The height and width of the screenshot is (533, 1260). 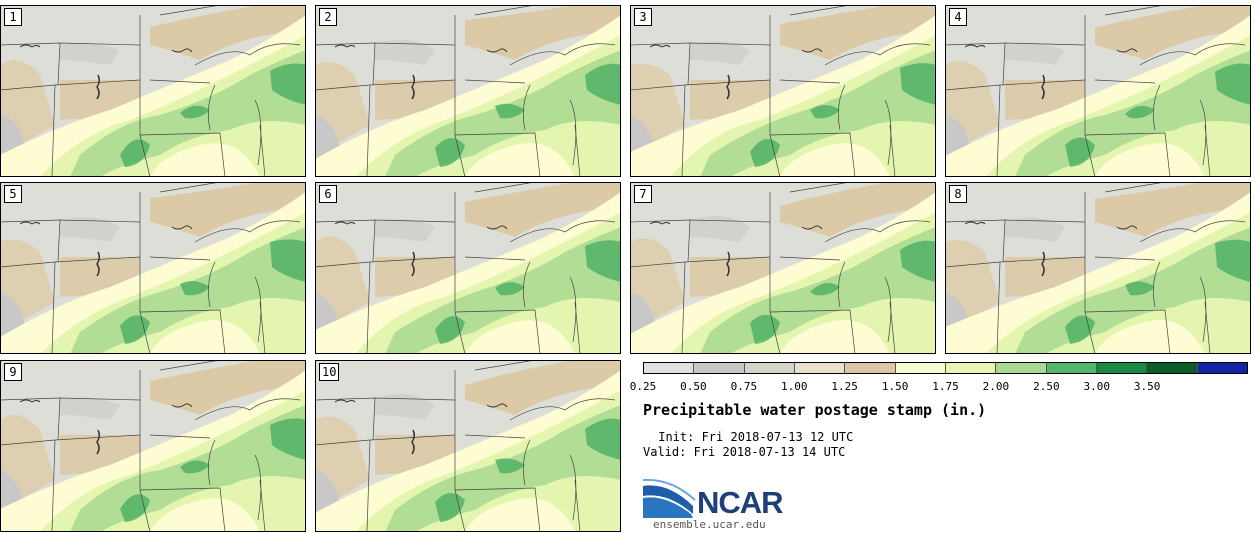 I want to click on member-panel-4: 4, so click(x=1098, y=91).